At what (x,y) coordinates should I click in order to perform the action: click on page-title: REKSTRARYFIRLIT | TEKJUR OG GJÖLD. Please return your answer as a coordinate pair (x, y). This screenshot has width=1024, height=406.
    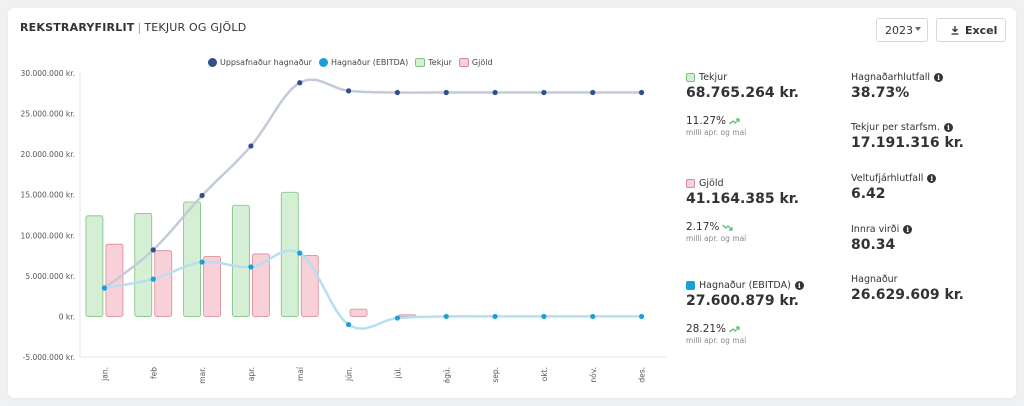
    Looking at the image, I should click on (133, 27).